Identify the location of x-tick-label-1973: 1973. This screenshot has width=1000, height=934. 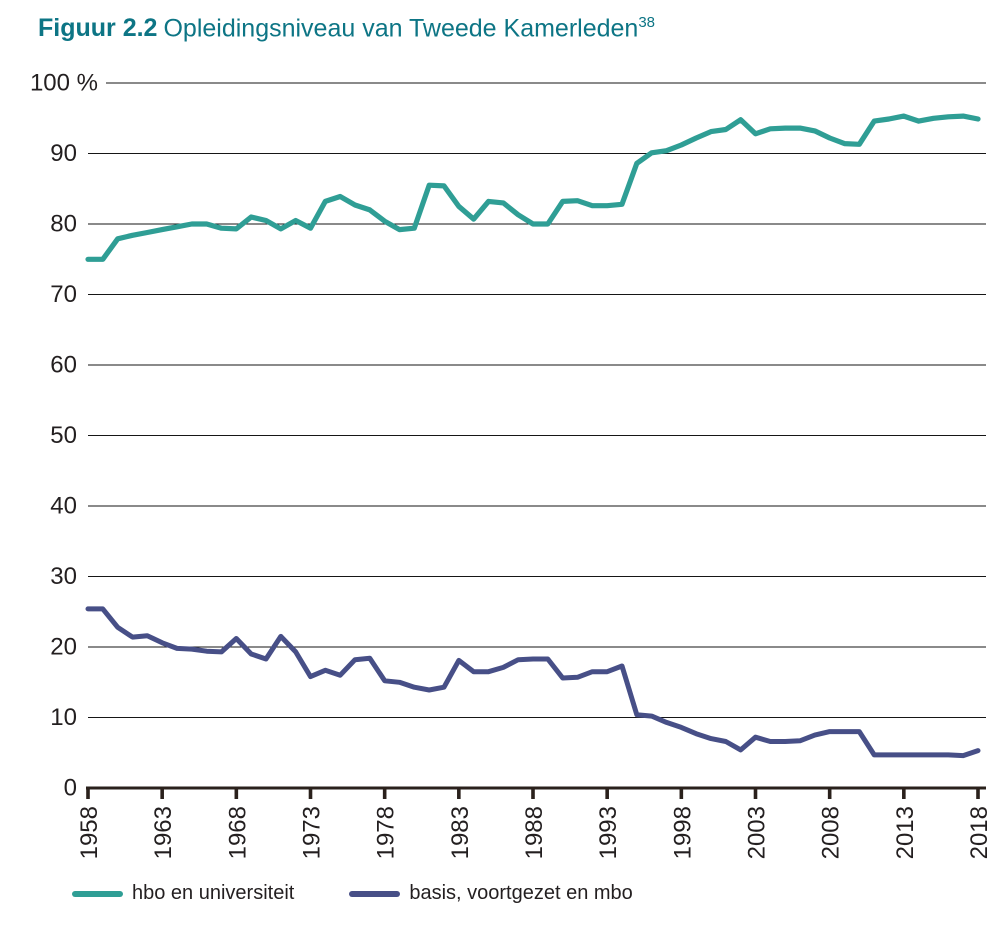
(312, 832).